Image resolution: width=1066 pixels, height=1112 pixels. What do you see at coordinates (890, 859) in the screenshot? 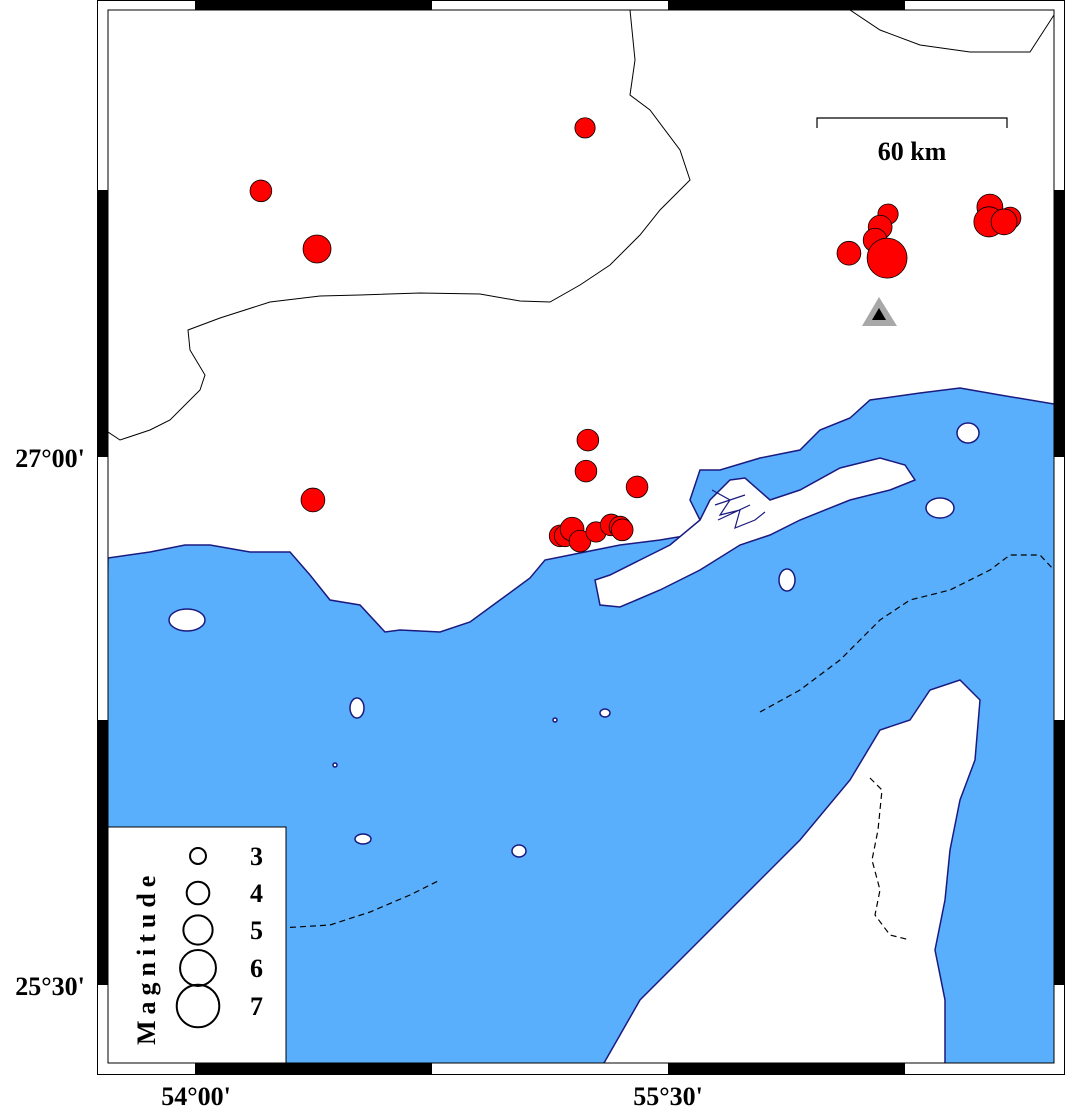
I see `land-border-musandam` at bounding box center [890, 859].